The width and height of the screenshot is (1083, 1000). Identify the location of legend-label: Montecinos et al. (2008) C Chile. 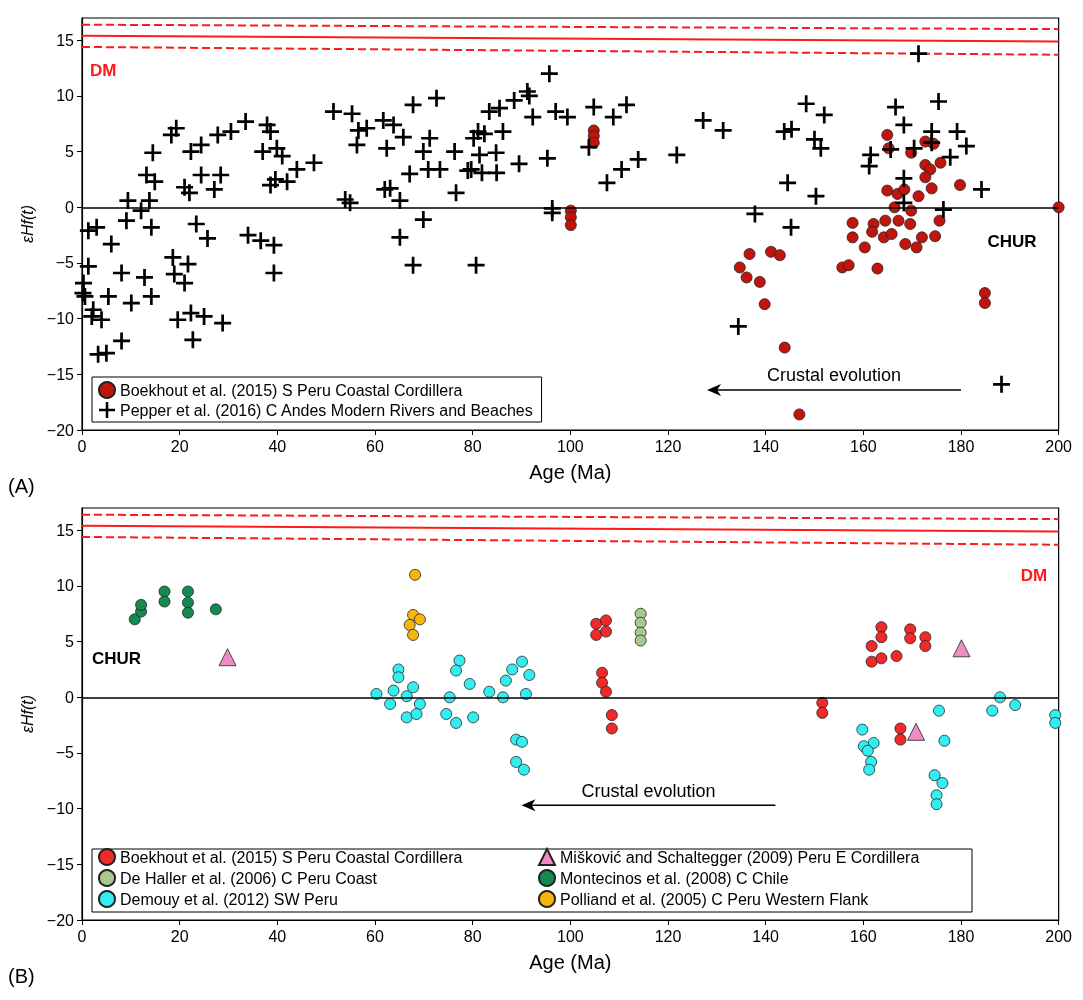
(674, 878).